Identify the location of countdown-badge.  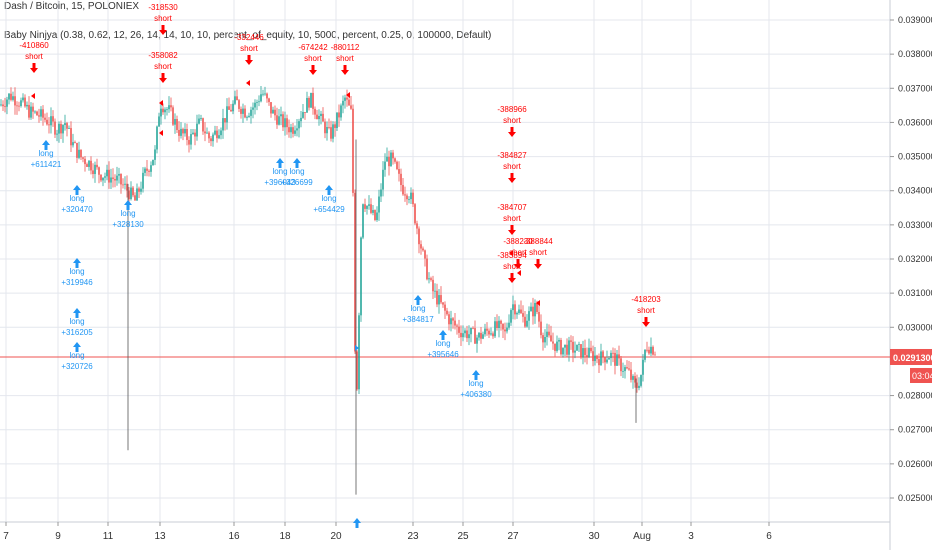
(921, 375).